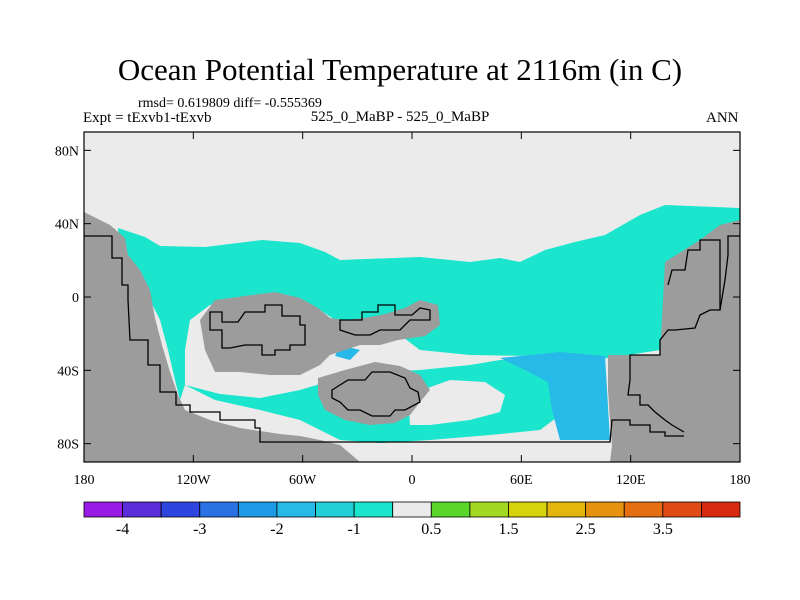  Describe the element at coordinates (555, 396) in the screenshot. I see `field-blue-patch` at that location.